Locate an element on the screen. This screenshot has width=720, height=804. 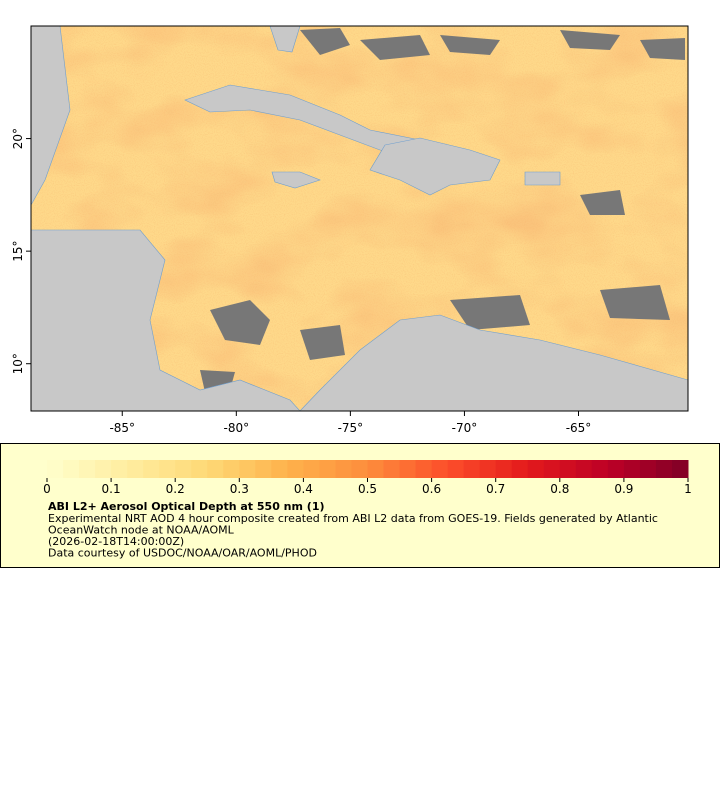
colorbar-tick-label: 0.3 is located at coordinates (239, 489).